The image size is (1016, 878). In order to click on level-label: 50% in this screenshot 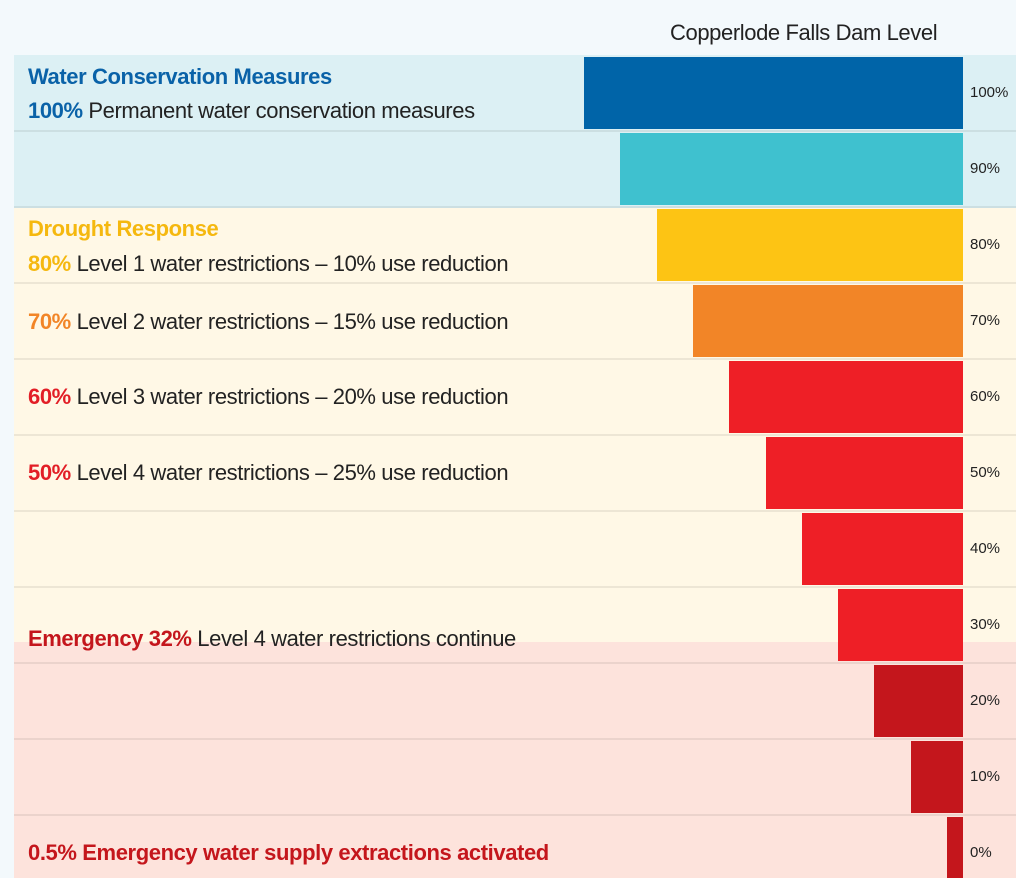, I will do `click(985, 472)`.